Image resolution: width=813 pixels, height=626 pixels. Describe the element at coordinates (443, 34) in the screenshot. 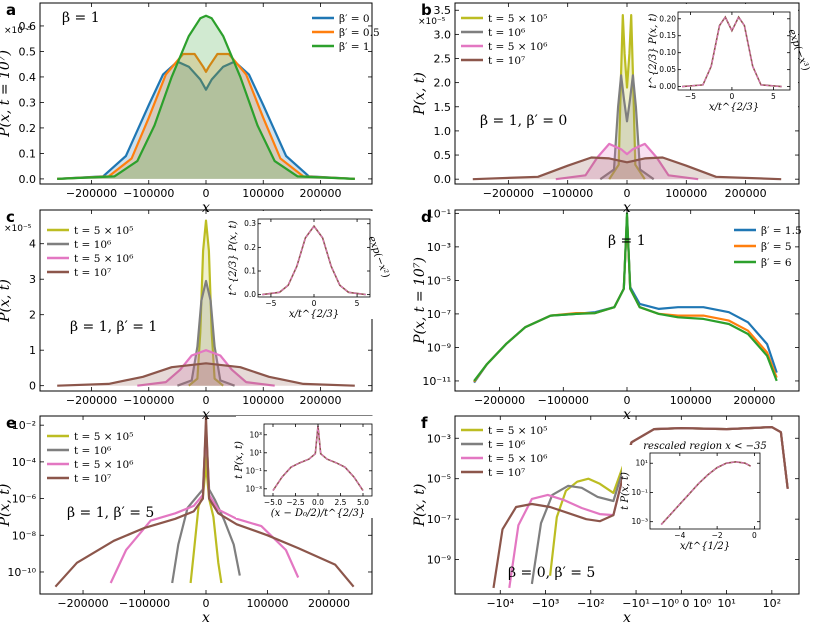

I see `y-tick-label: 3.0` at that location.